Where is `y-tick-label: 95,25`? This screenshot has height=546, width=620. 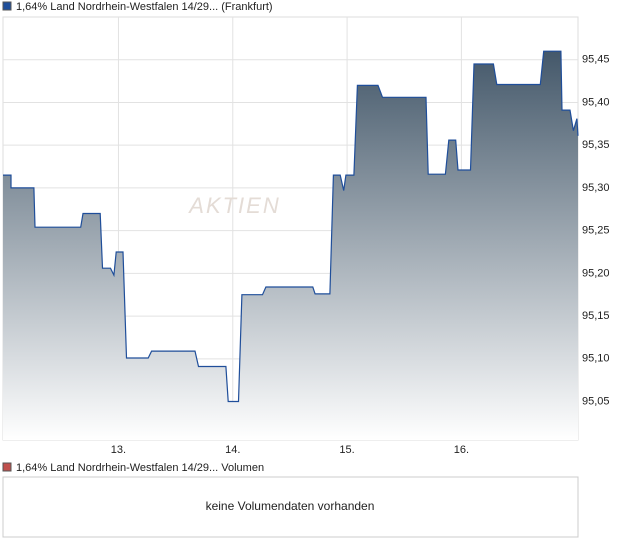
y-tick-label: 95,25 is located at coordinates (596, 231).